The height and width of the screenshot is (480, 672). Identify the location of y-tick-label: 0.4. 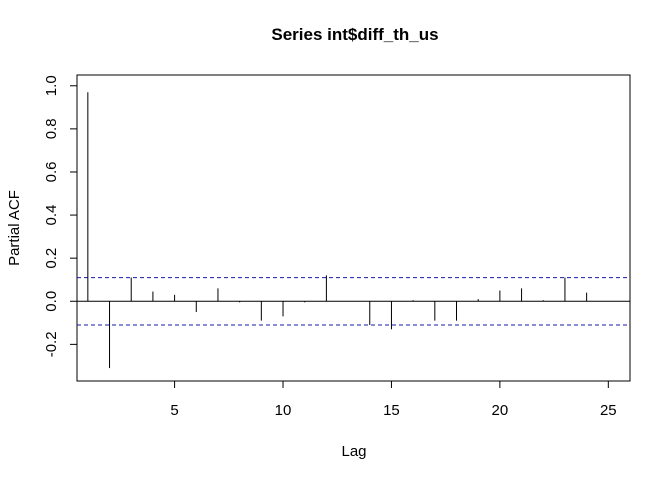
(51, 215).